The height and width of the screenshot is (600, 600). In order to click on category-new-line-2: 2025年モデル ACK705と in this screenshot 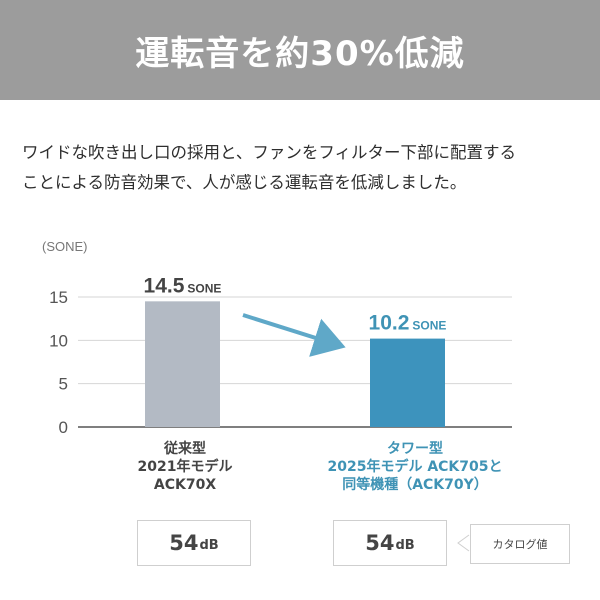, I will do `click(415, 467)`.